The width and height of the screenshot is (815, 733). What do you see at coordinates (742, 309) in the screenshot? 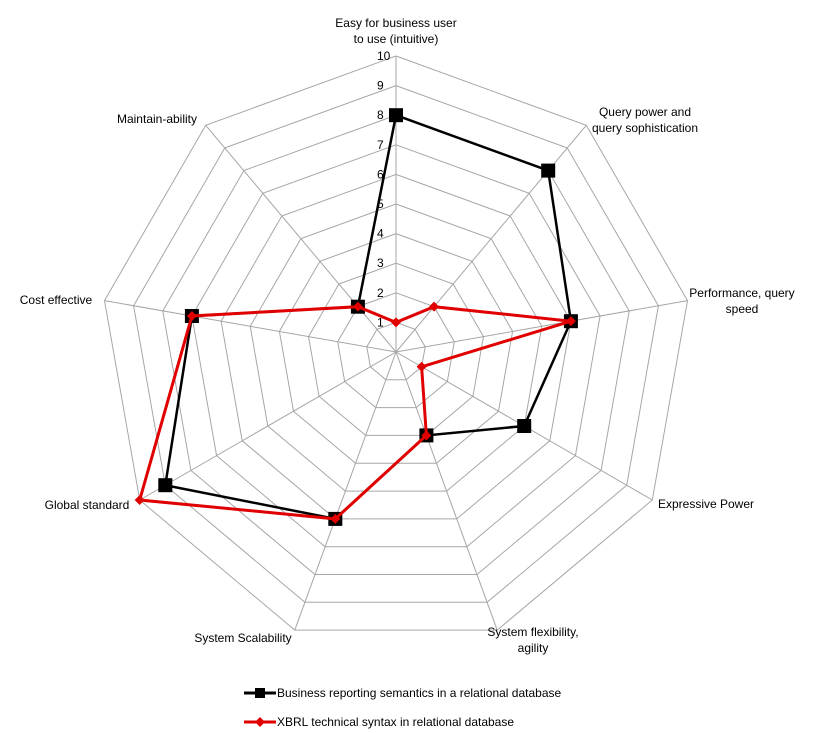
I see `axis-label-line: speed` at bounding box center [742, 309].